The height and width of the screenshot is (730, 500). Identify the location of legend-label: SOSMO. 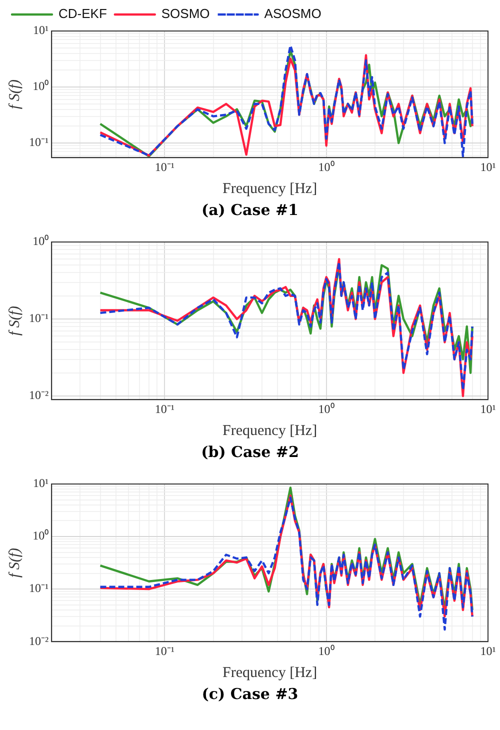
(185, 14).